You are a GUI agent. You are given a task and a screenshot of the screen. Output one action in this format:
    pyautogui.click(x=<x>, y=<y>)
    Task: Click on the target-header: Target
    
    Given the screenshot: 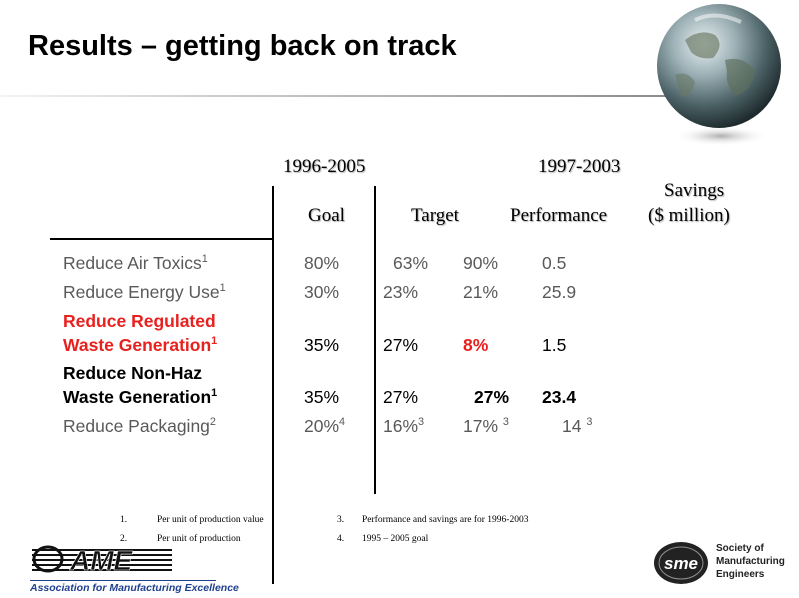 What is the action you would take?
    pyautogui.click(x=435, y=215)
    